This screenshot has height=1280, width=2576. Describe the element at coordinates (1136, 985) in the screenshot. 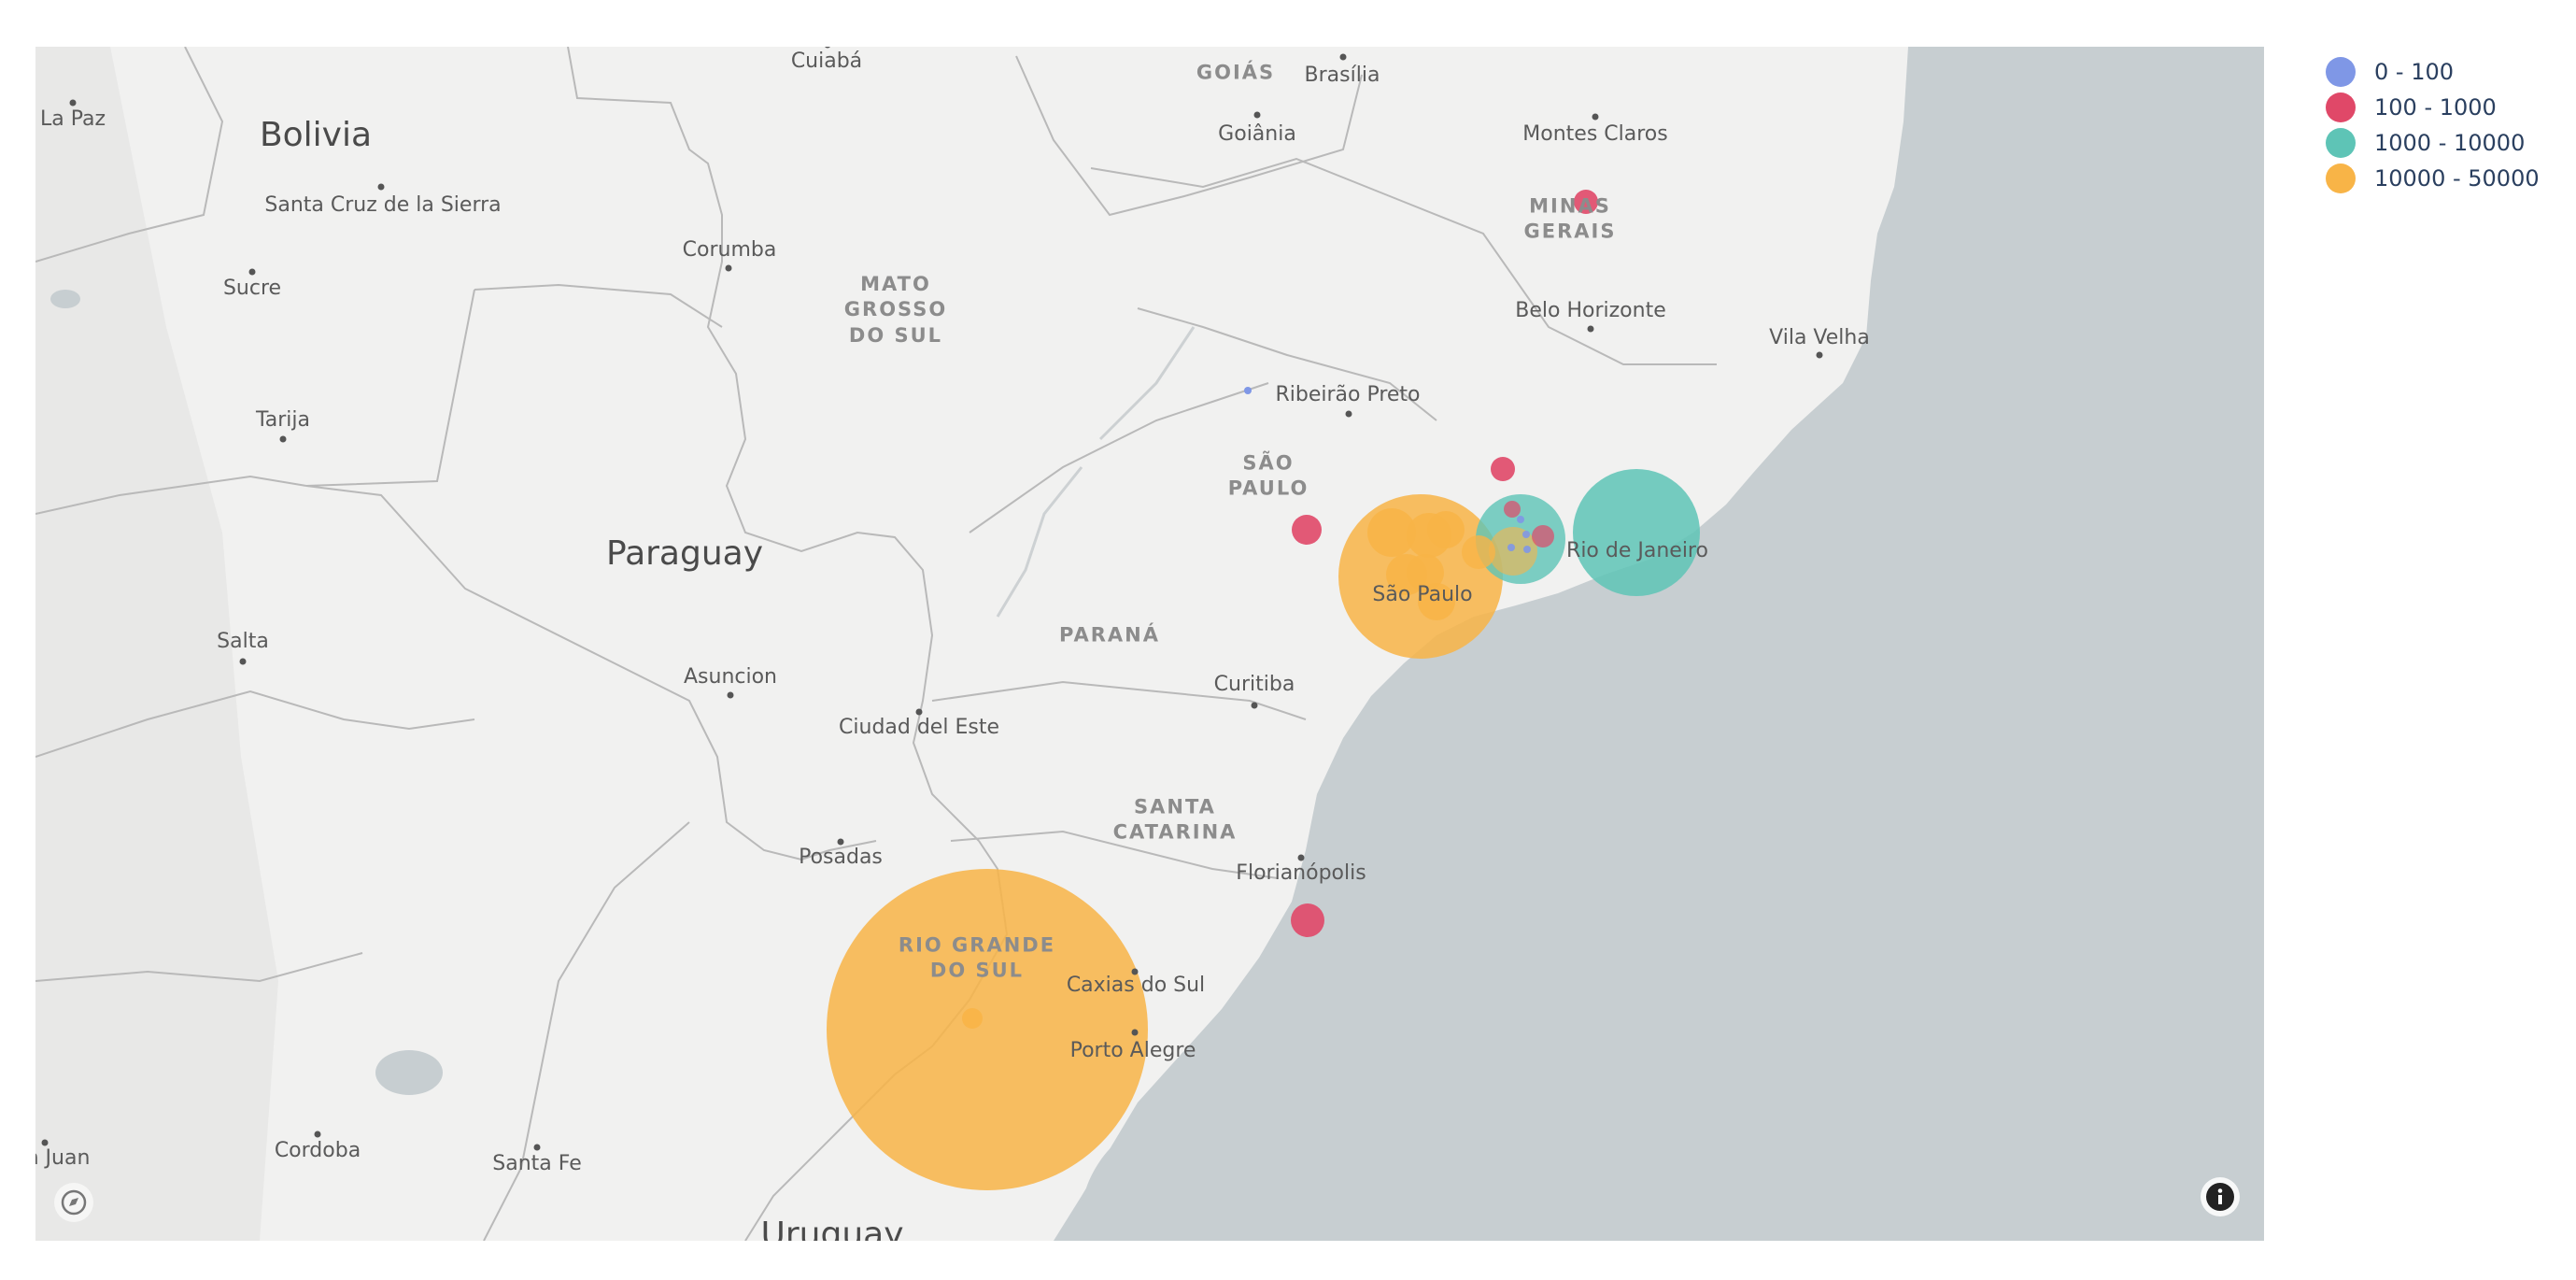

I see `city-label-caxias-do-sul: Caxias do Sul` at that location.